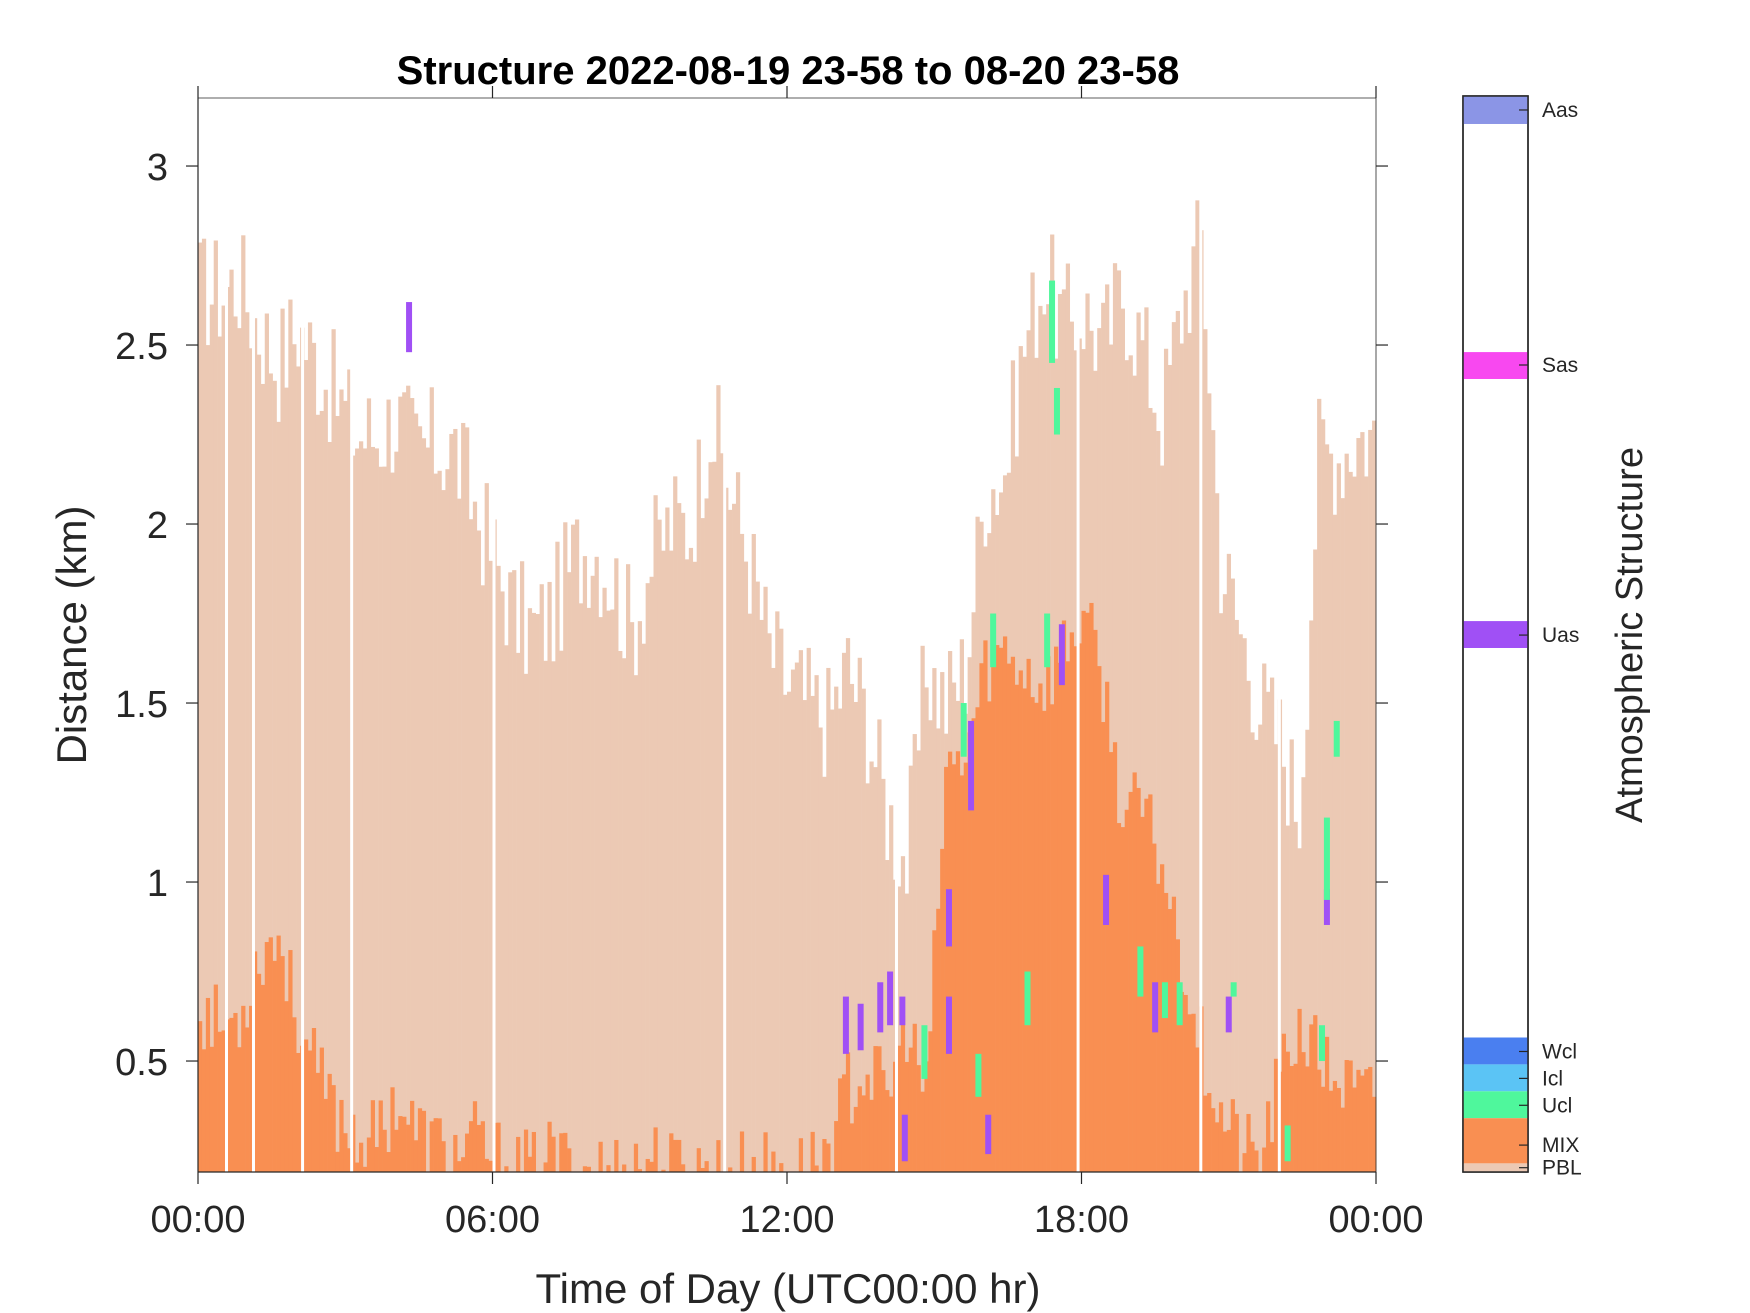 Image resolution: width=1750 pixels, height=1313 pixels. I want to click on y-tick-label: 3, so click(157, 168).